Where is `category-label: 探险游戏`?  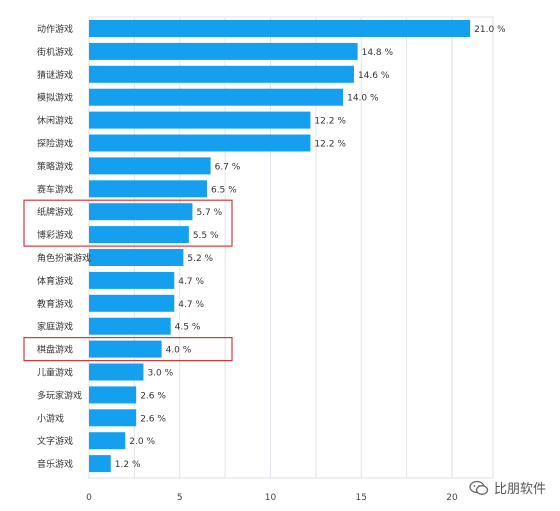 category-label: 探险游戏 is located at coordinates (55, 144).